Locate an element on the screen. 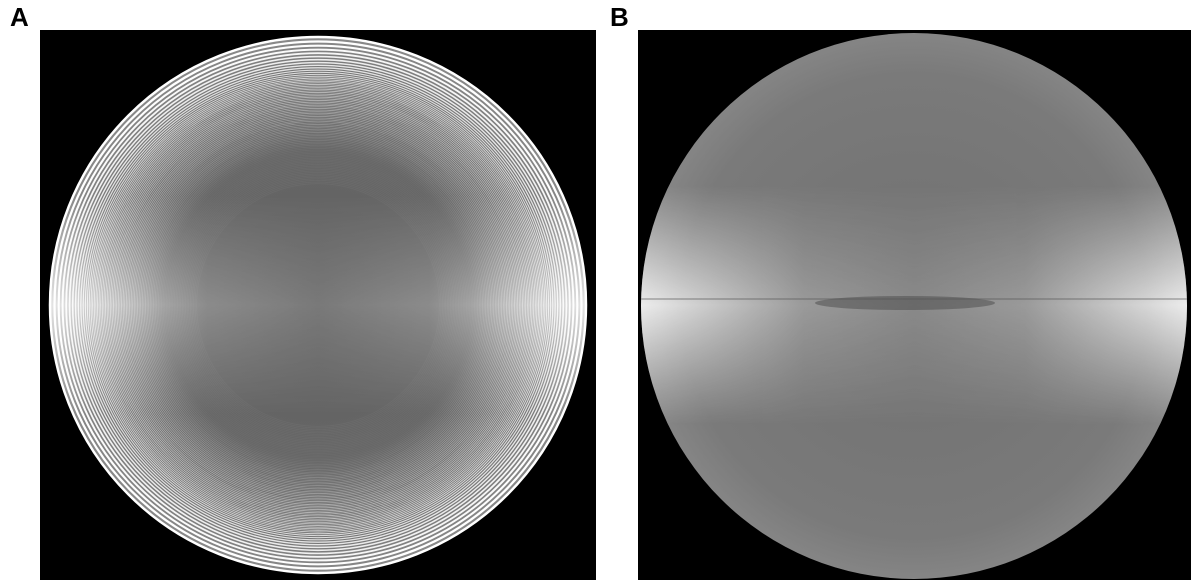 This screenshot has height=582, width=1191. ring is located at coordinates (318, 305).